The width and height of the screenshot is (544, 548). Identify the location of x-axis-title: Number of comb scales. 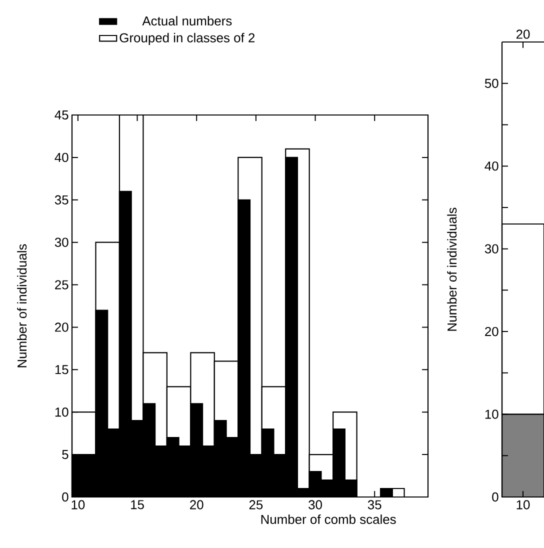
(328, 519).